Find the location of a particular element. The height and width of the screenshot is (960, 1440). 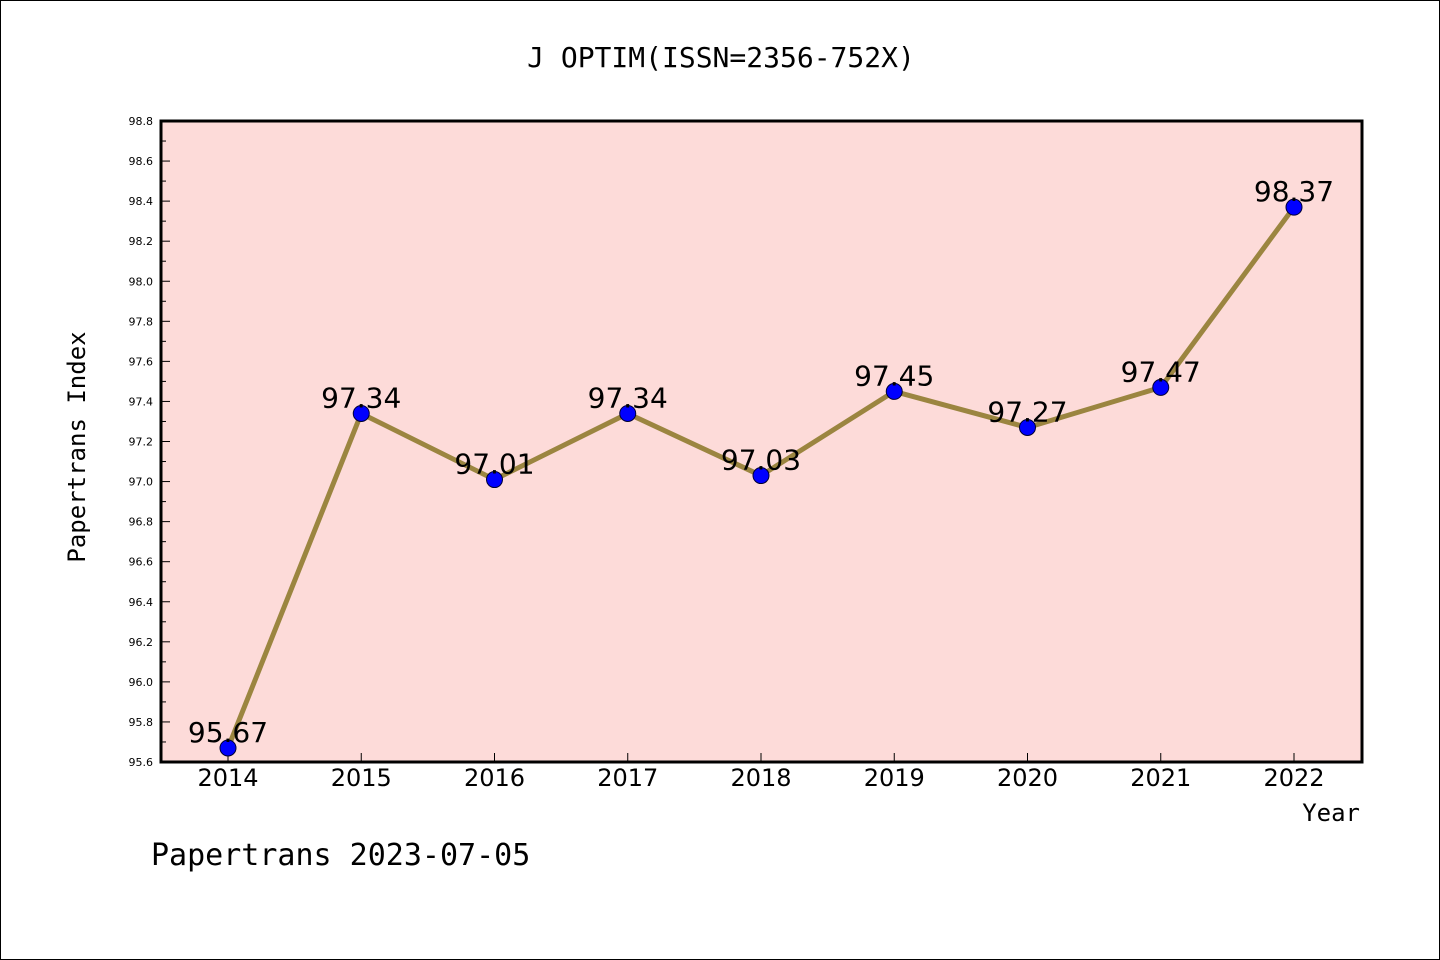

x-tick-label: 2021 is located at coordinates (1160, 778).